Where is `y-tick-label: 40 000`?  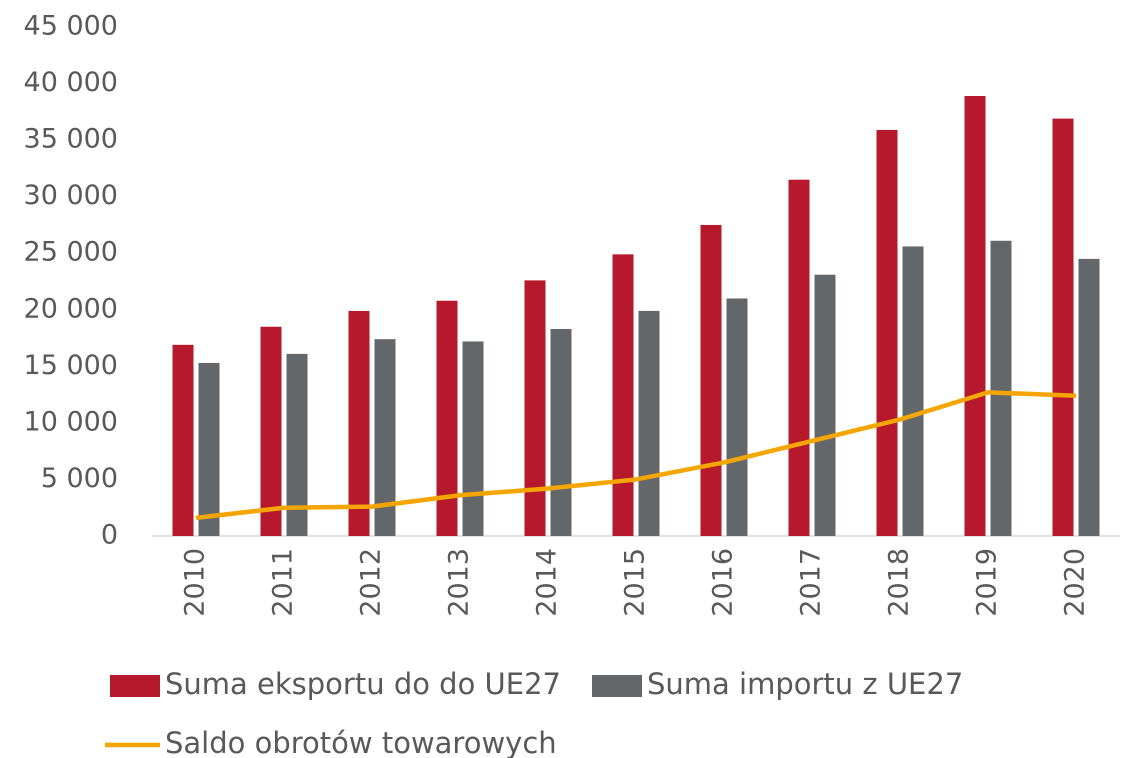
y-tick-label: 40 000 is located at coordinates (71, 82).